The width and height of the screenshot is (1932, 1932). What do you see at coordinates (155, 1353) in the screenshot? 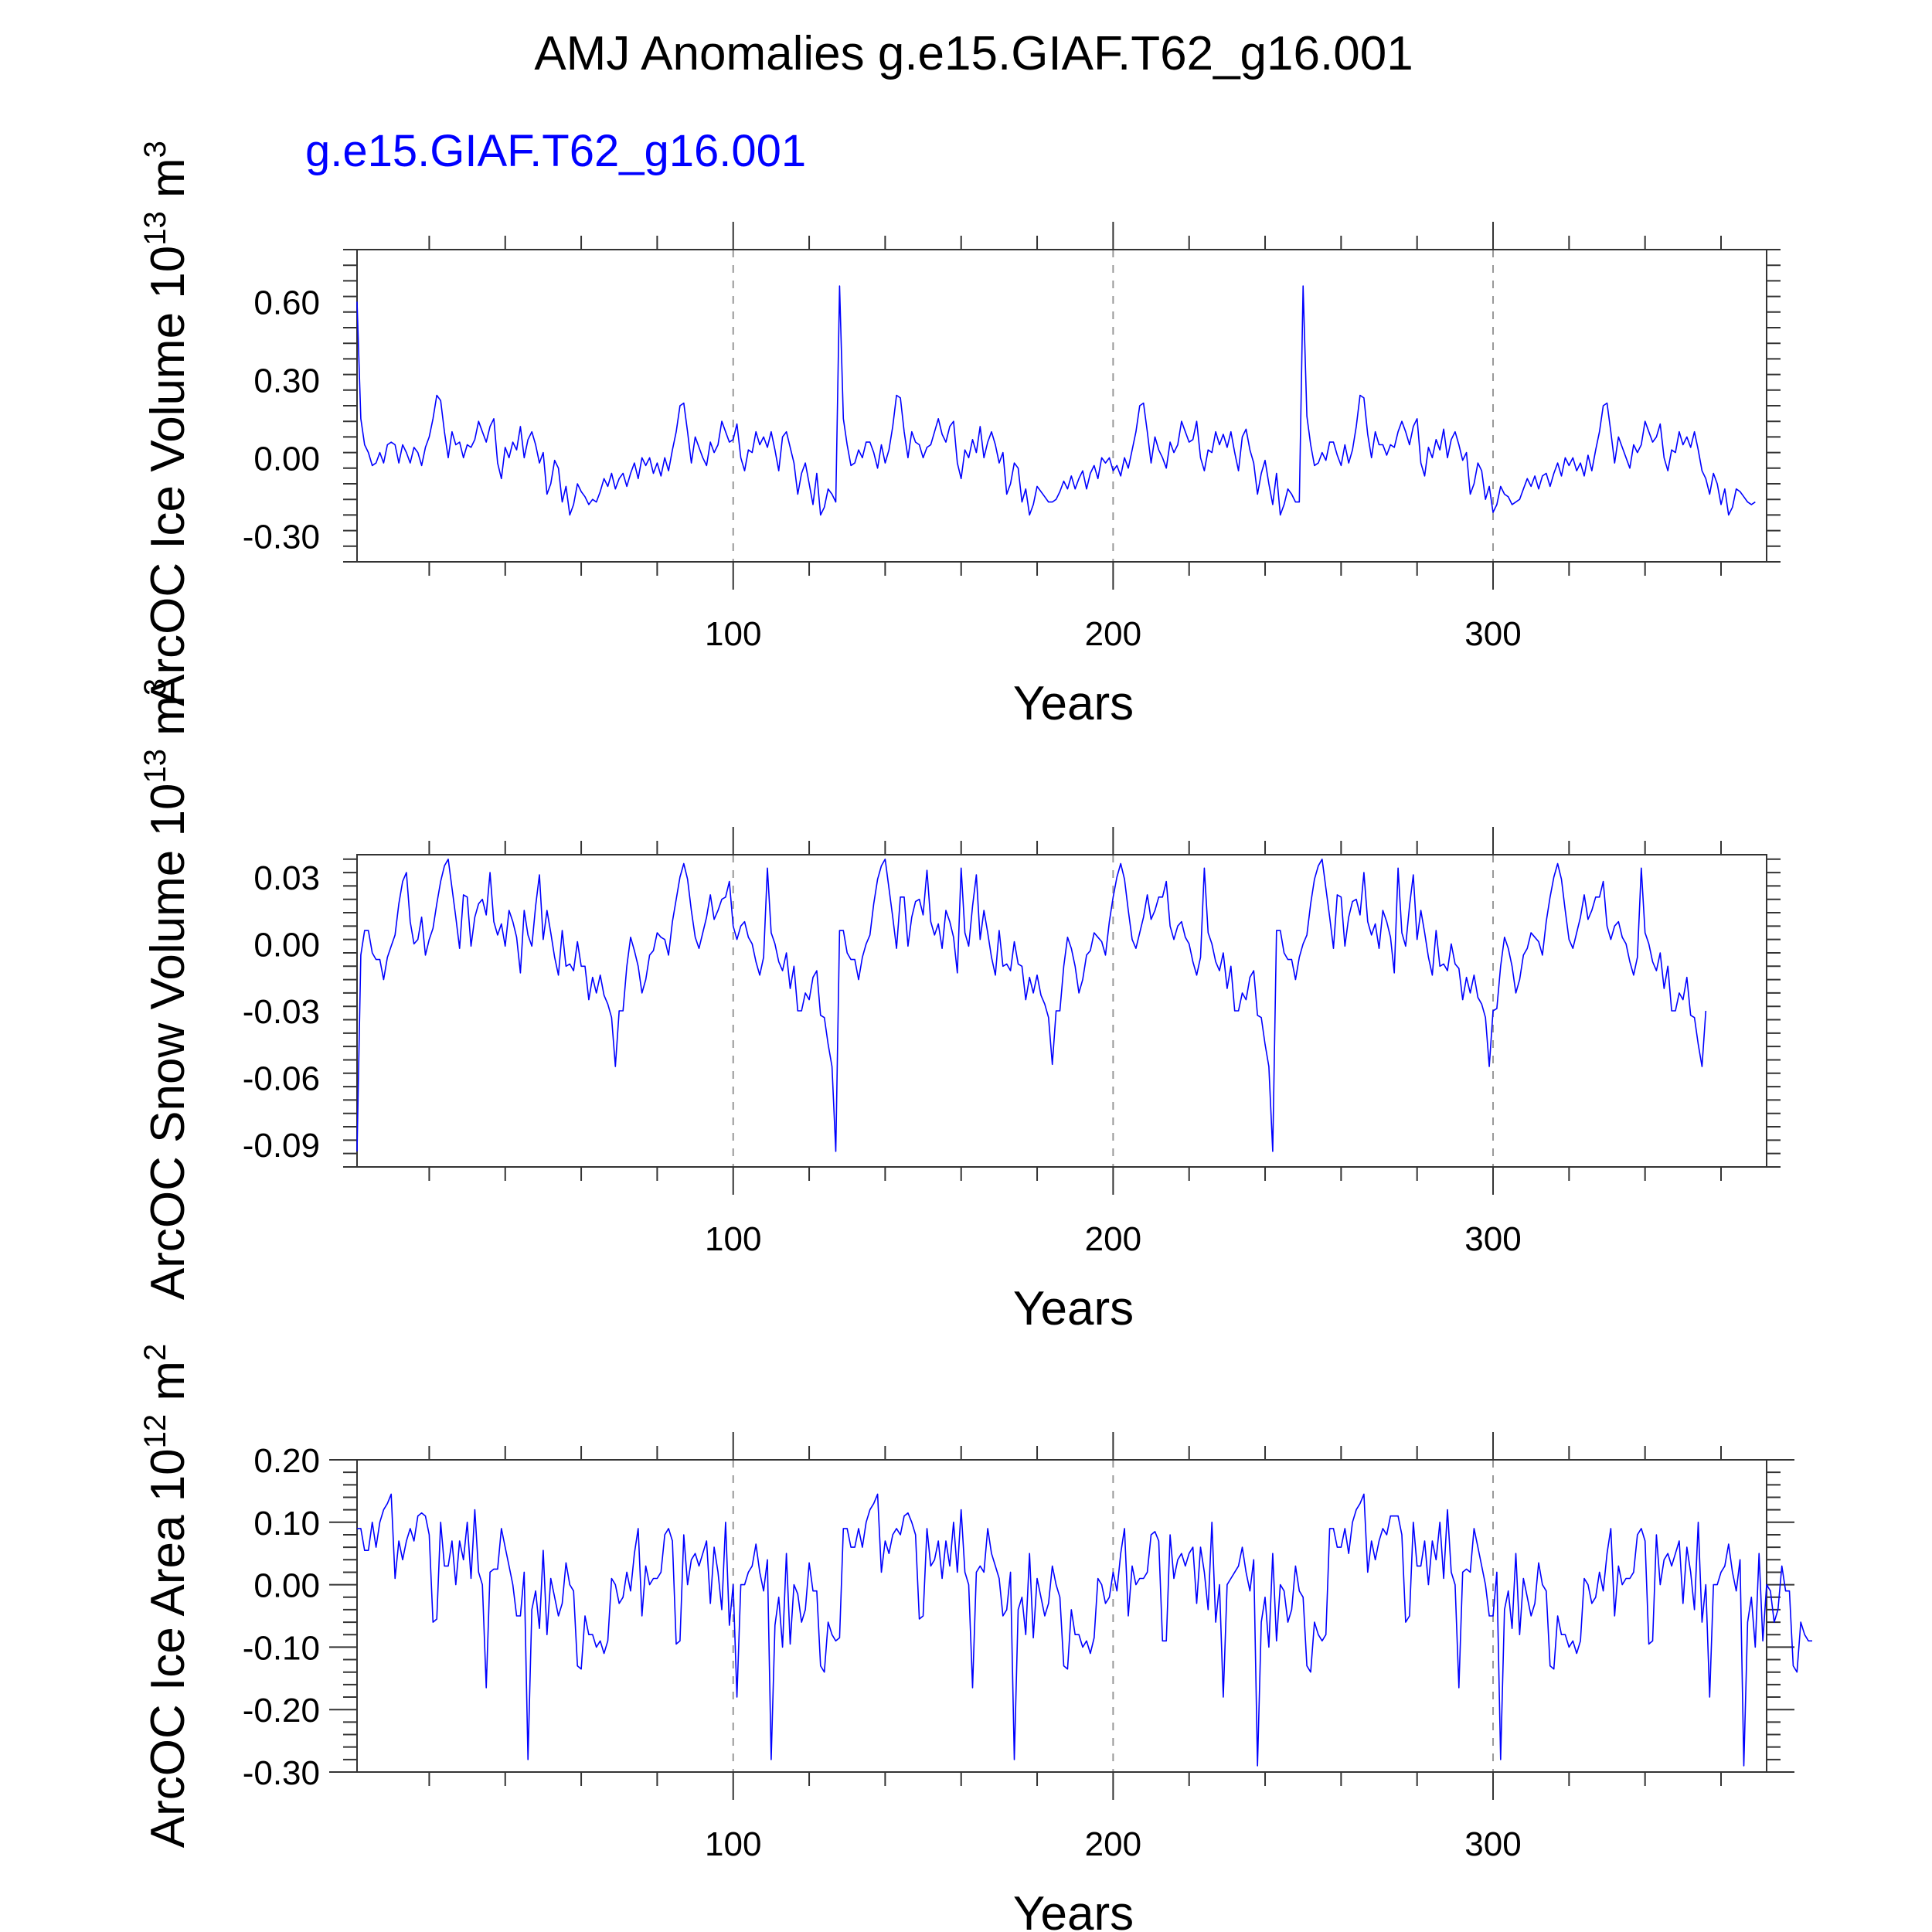
I see `y-axis-label-superscript: 2` at bounding box center [155, 1353].